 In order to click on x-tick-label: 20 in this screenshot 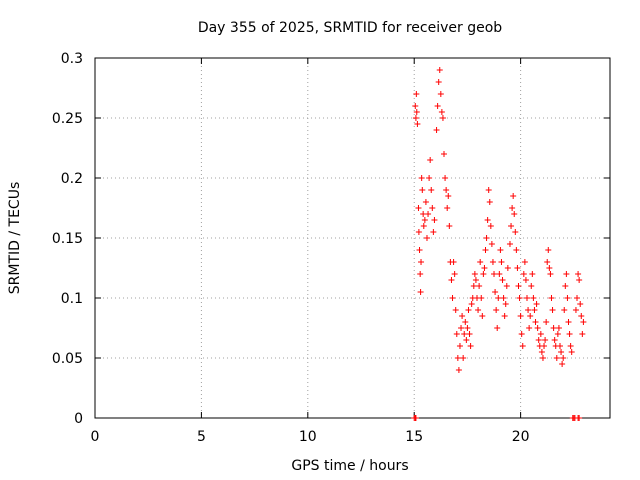, I will do `click(521, 437)`.